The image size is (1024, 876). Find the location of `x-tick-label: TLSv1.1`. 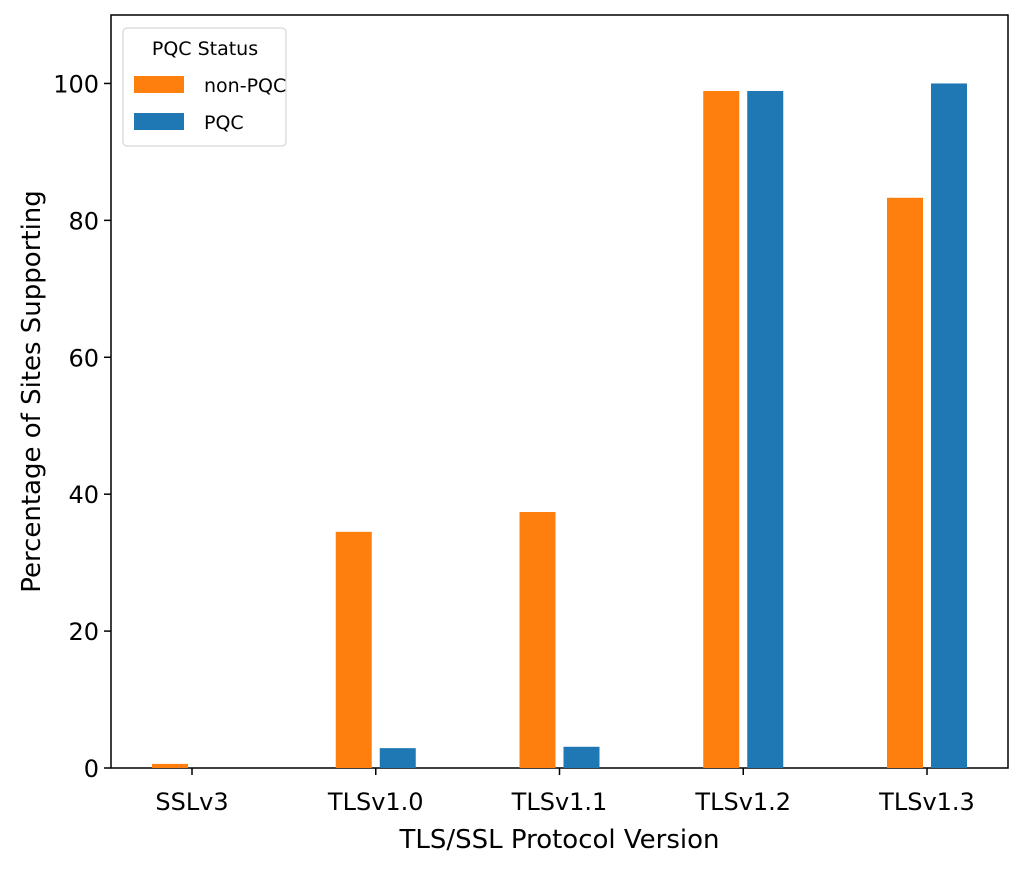

x-tick-label: TLSv1.1 is located at coordinates (559, 802).